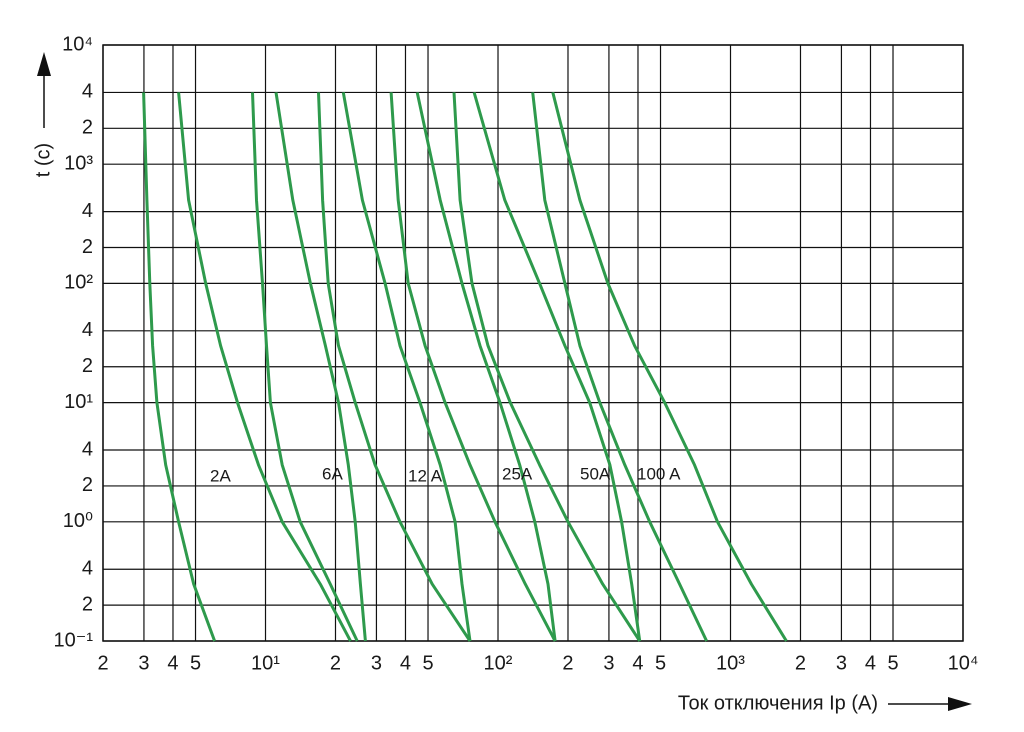 This screenshot has width=1024, height=732. What do you see at coordinates (963, 663) in the screenshot?
I see `x-tick-label: 10⁴` at bounding box center [963, 663].